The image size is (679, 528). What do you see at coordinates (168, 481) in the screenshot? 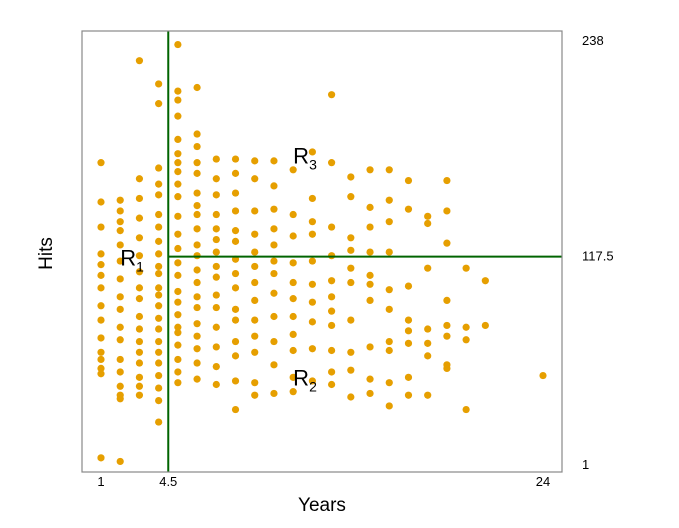
I see `x-tick-label: 4.5` at bounding box center [168, 481].